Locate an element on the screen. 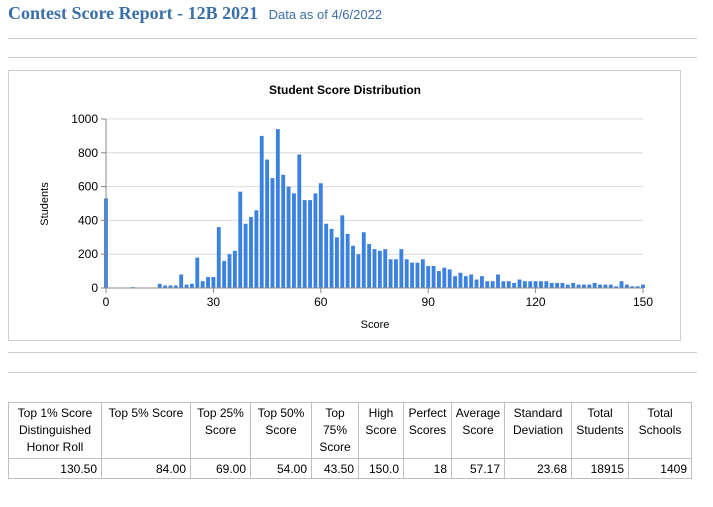  cell-stddev: 23.68 is located at coordinates (538, 468).